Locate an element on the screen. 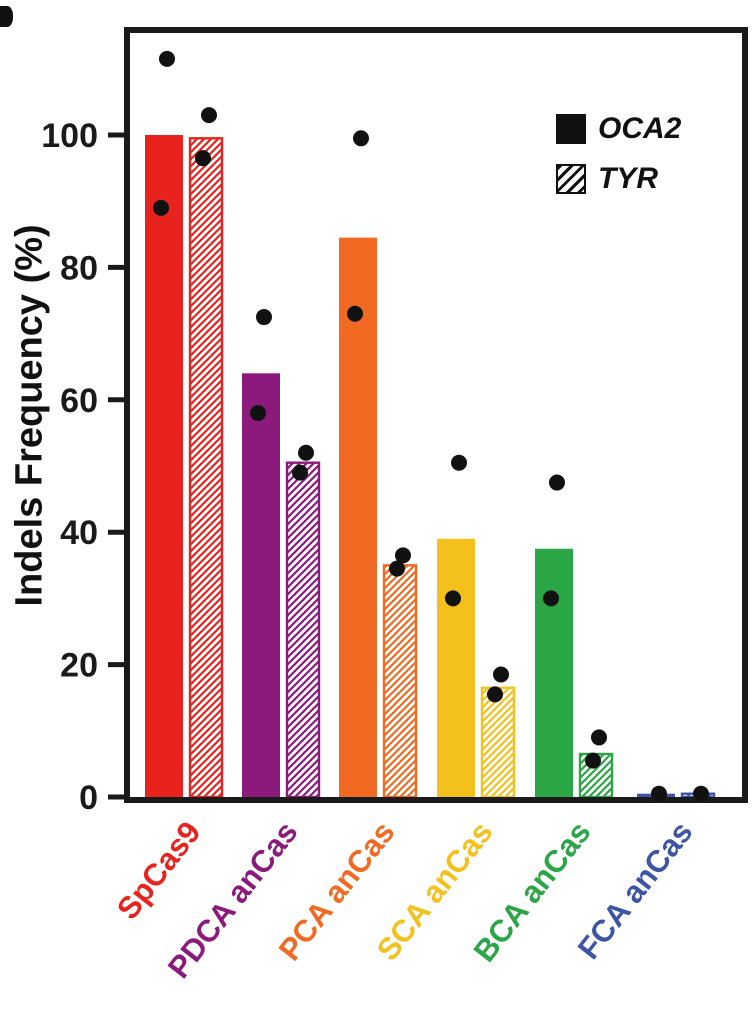 This screenshot has width=754, height=1017. legend-item-oca2: OCA2 is located at coordinates (618, 129).